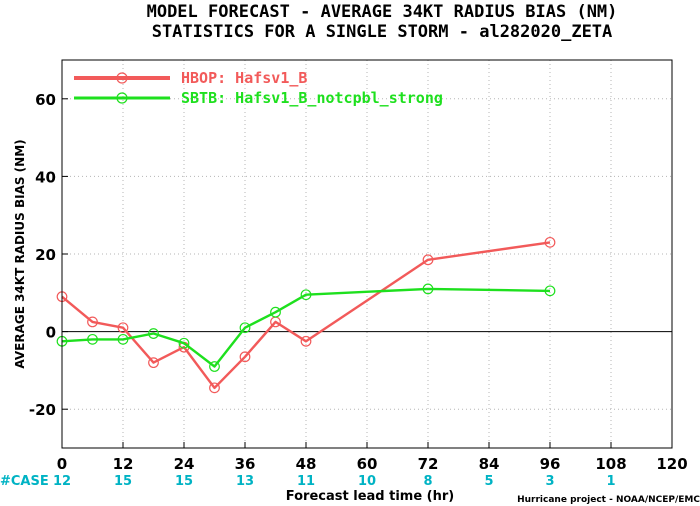  Describe the element at coordinates (45, 100) in the screenshot. I see `y-tick-label: 60` at that location.